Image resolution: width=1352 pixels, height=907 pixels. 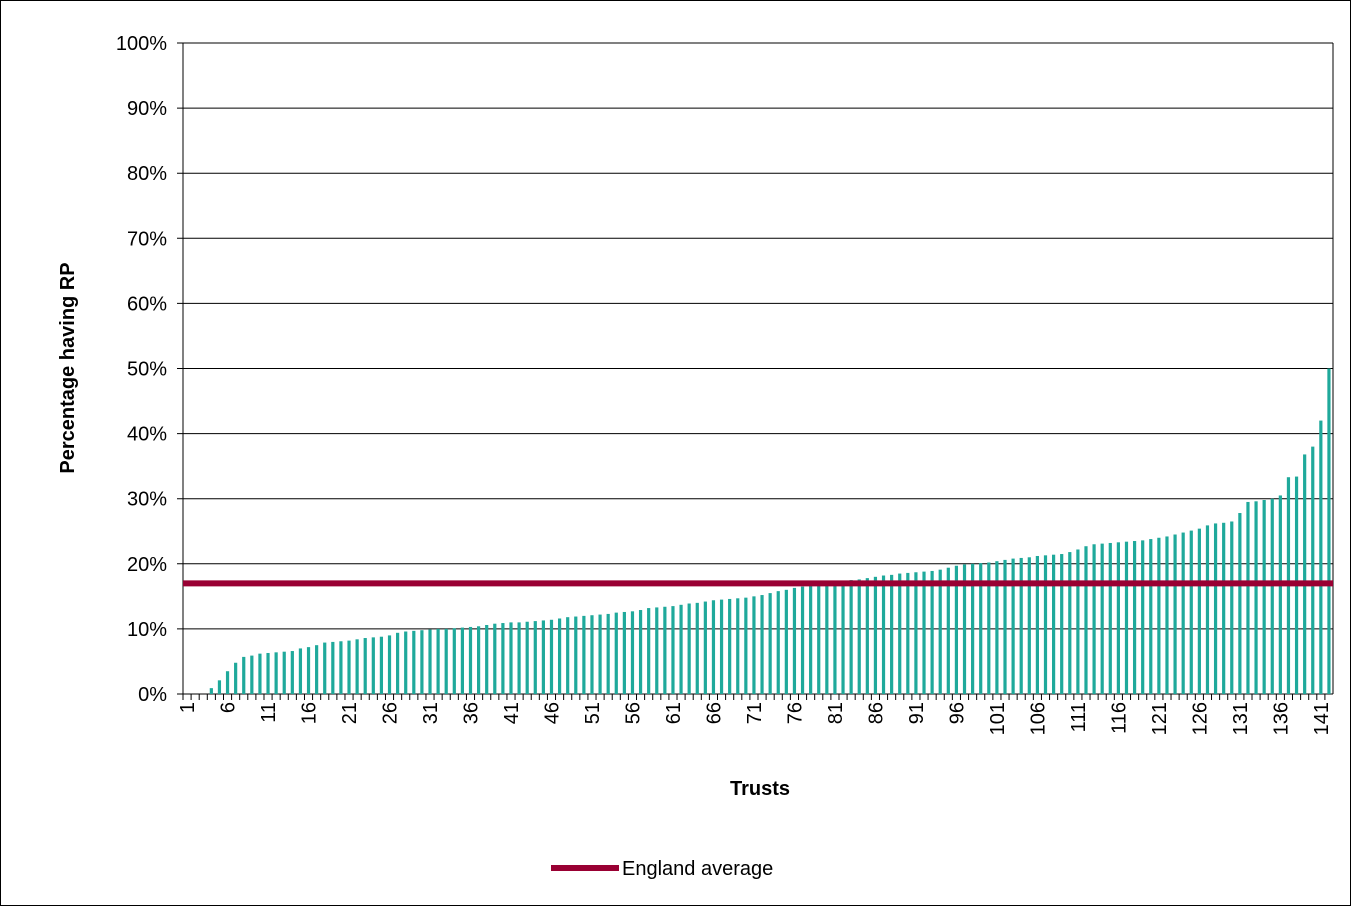 What do you see at coordinates (147, 304) in the screenshot?
I see `y-tick-label: 60%` at bounding box center [147, 304].